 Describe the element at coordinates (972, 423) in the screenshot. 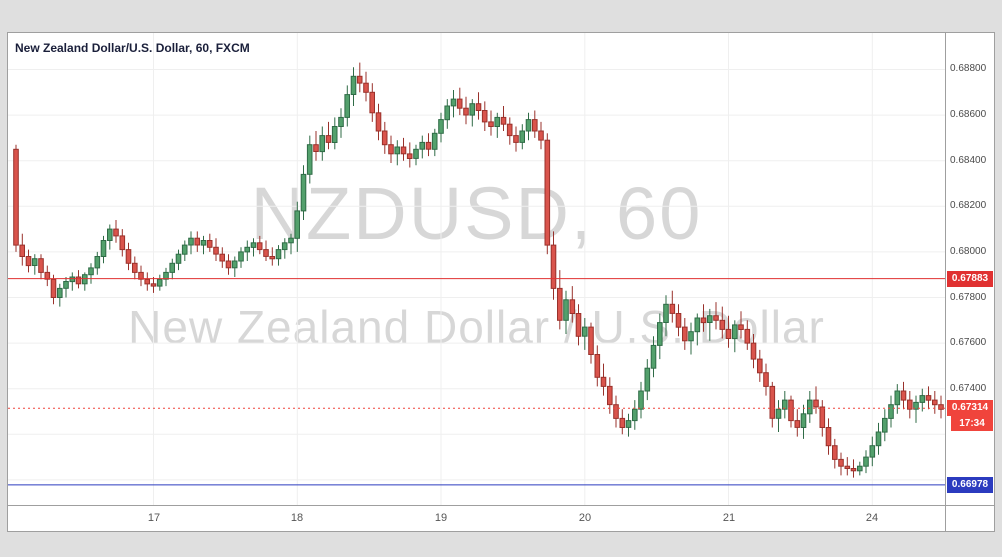

I see `countdown-badge: 17:34` at that location.